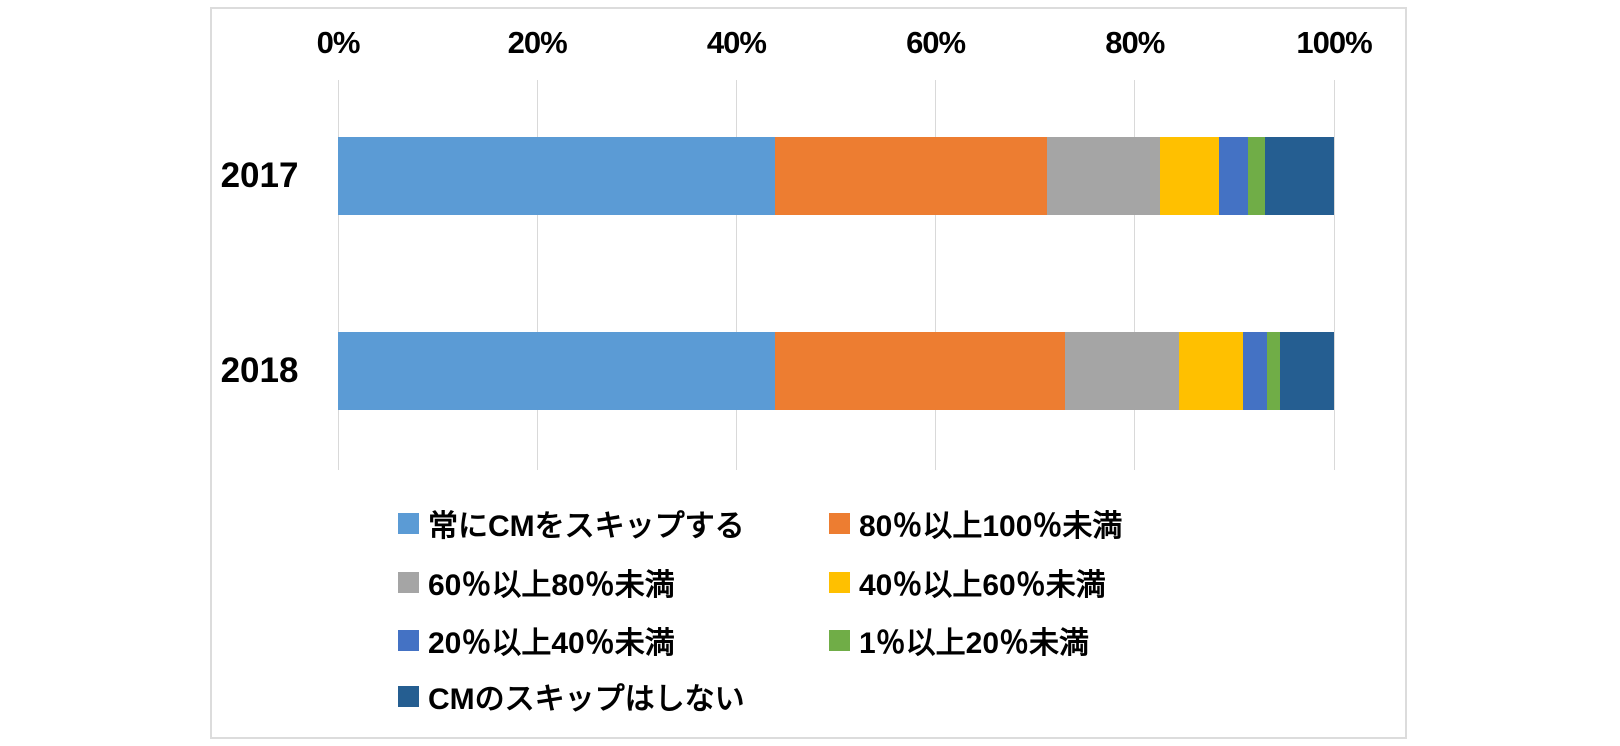  I want to click on axis-tick-label: 20%, so click(537, 42).